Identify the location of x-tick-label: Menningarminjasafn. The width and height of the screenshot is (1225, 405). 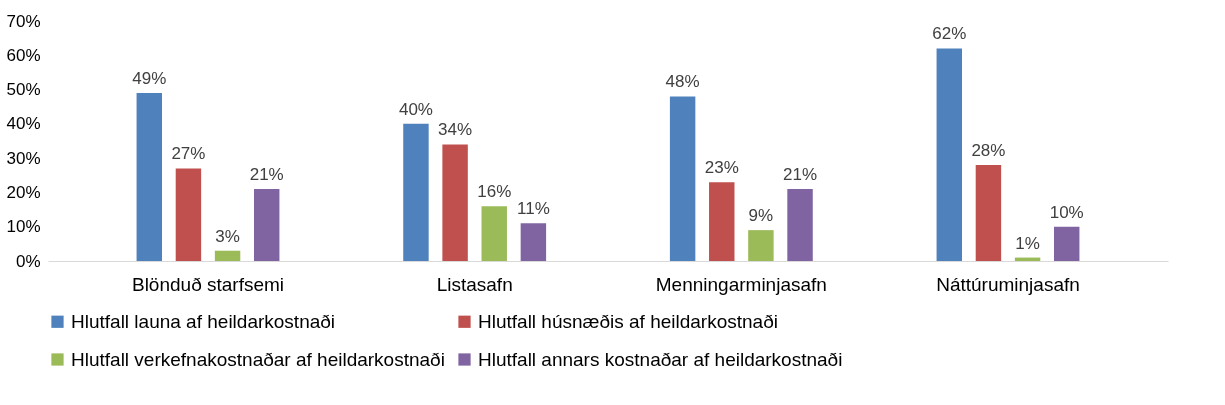
(741, 284).